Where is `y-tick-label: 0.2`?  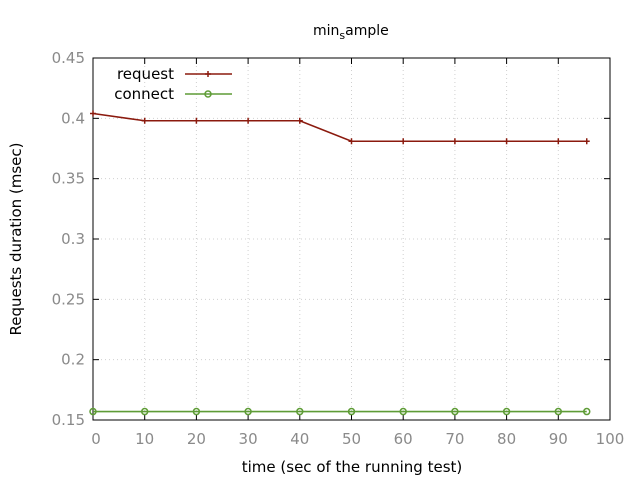
y-tick-label: 0.2 is located at coordinates (73, 360).